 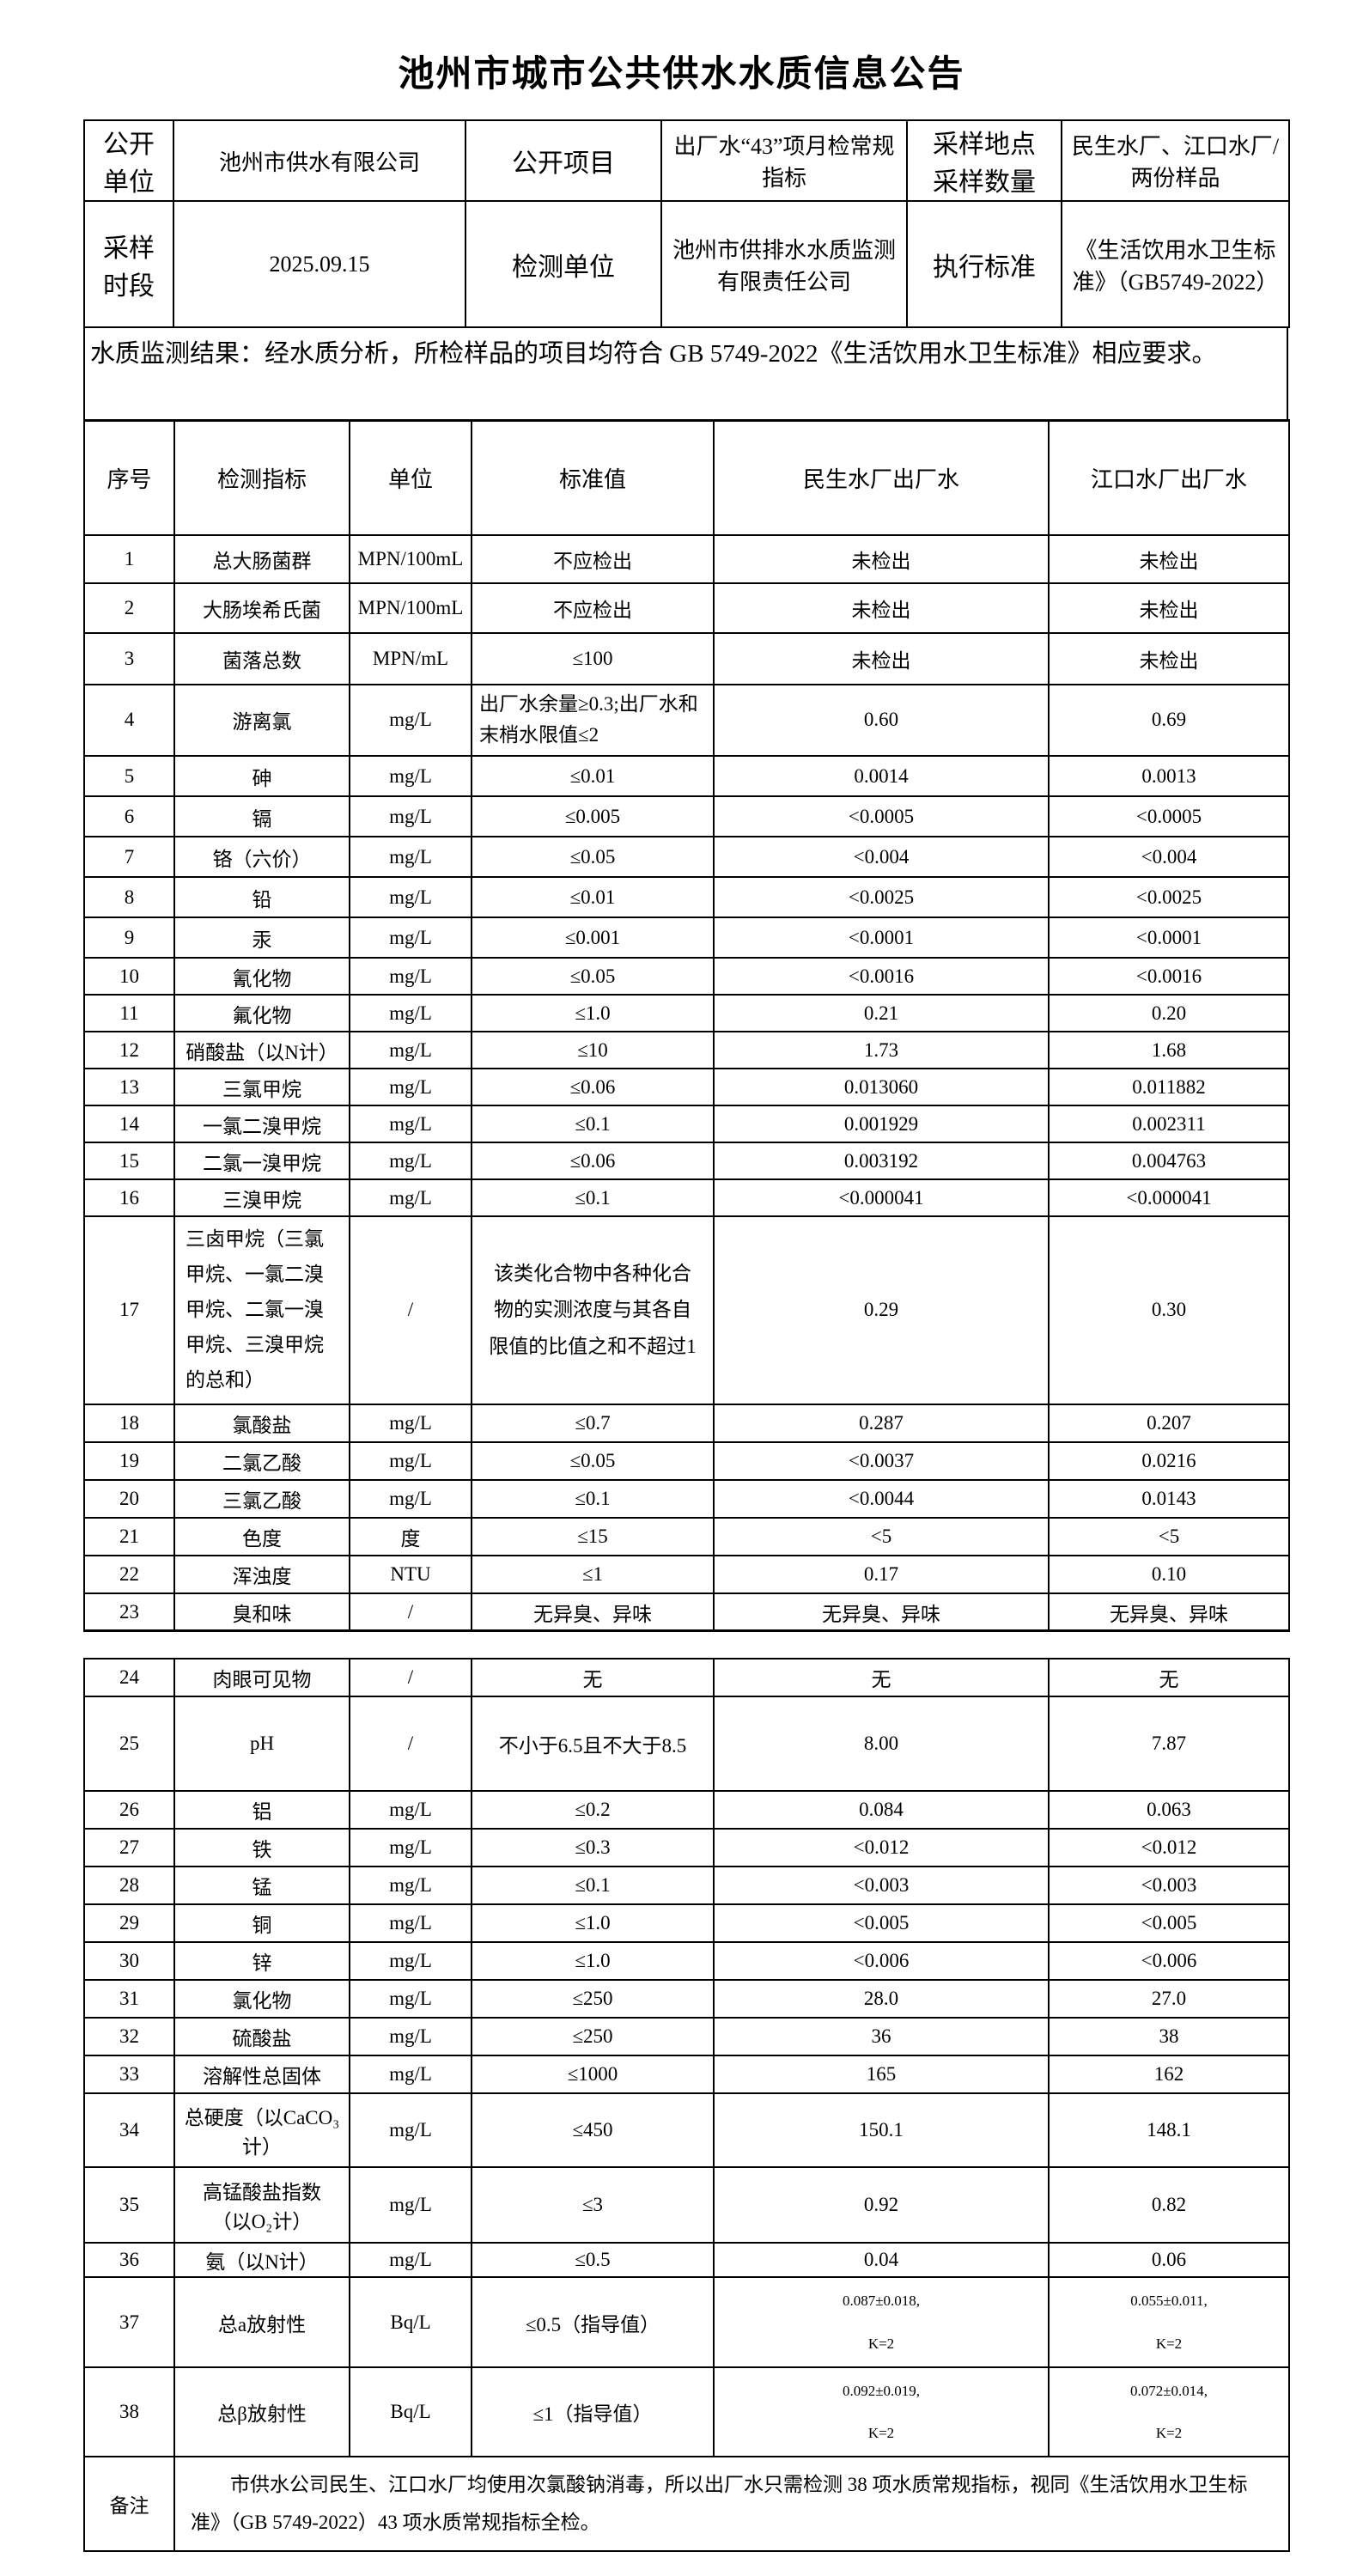 I want to click on cell-no: 31, so click(x=129, y=1999).